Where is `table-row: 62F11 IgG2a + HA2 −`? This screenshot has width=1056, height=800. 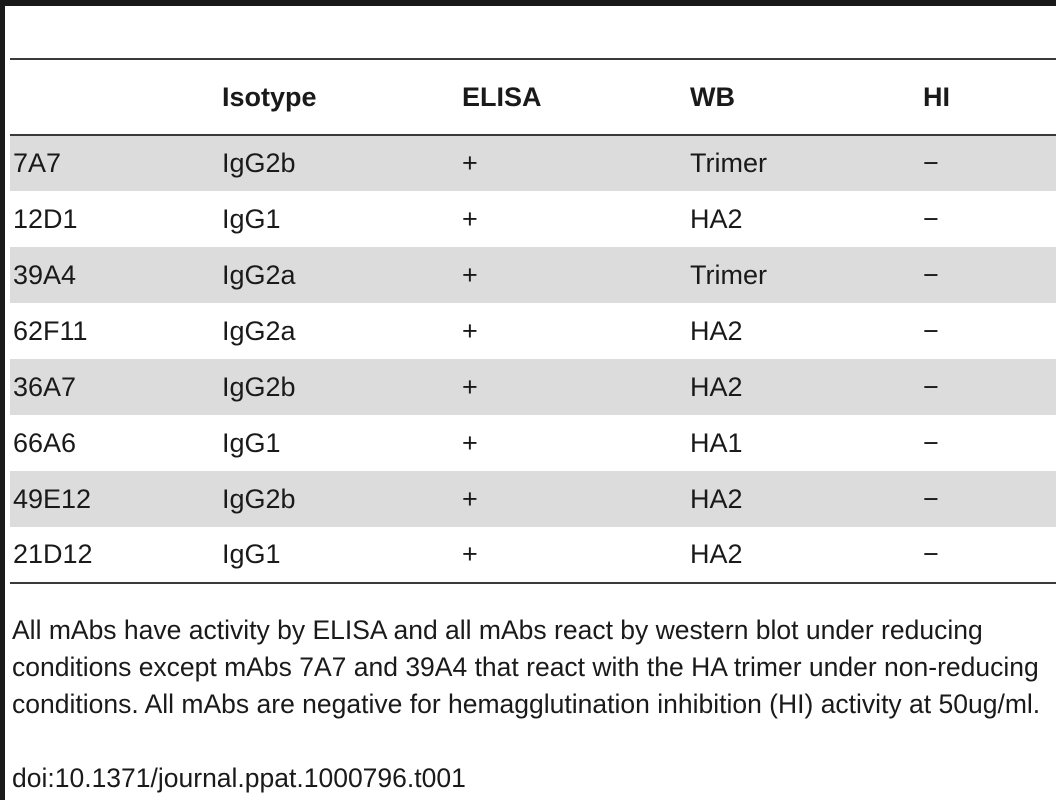
table-row: 62F11 IgG2a + HA2 − is located at coordinates (533, 331).